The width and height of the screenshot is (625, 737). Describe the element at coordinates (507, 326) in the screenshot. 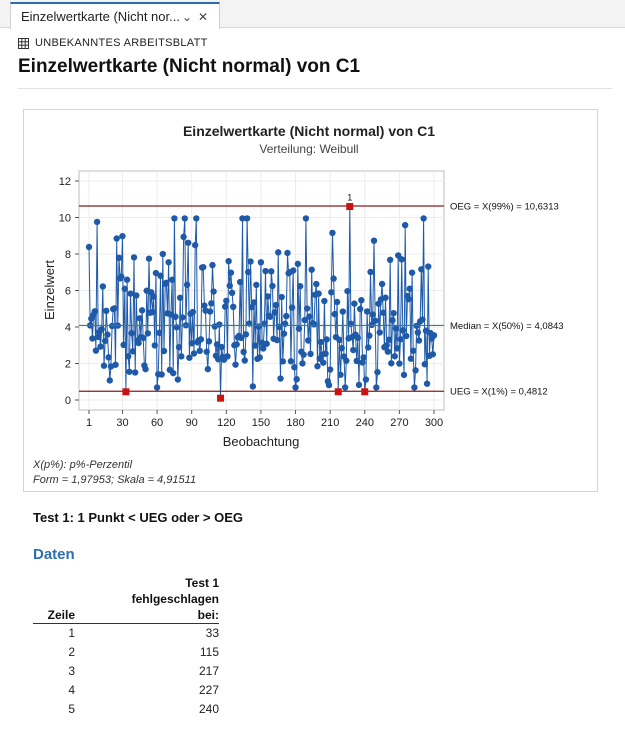

I see `control-limit-label: Median = X(50%) = 4,0843` at that location.